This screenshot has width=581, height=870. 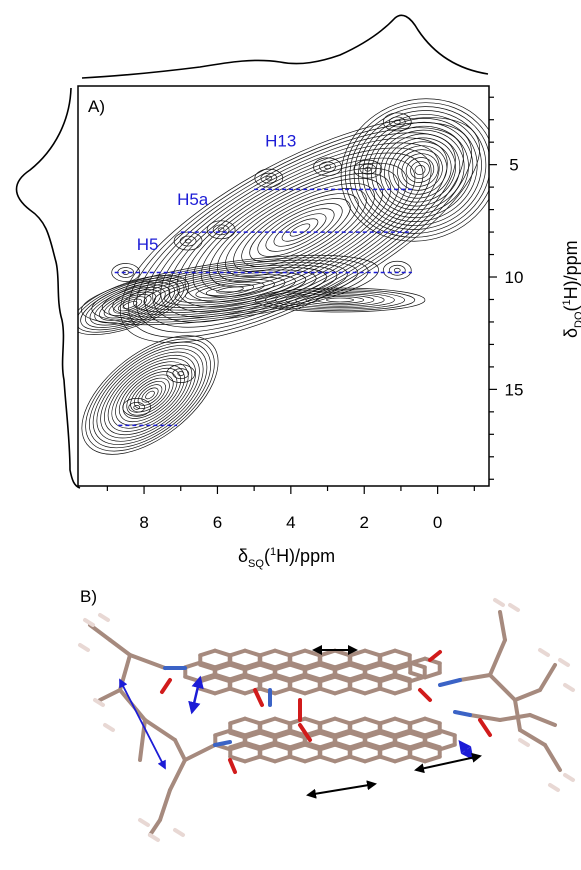 I want to click on y-axis-label-sub: DQ, so click(x=577, y=319).